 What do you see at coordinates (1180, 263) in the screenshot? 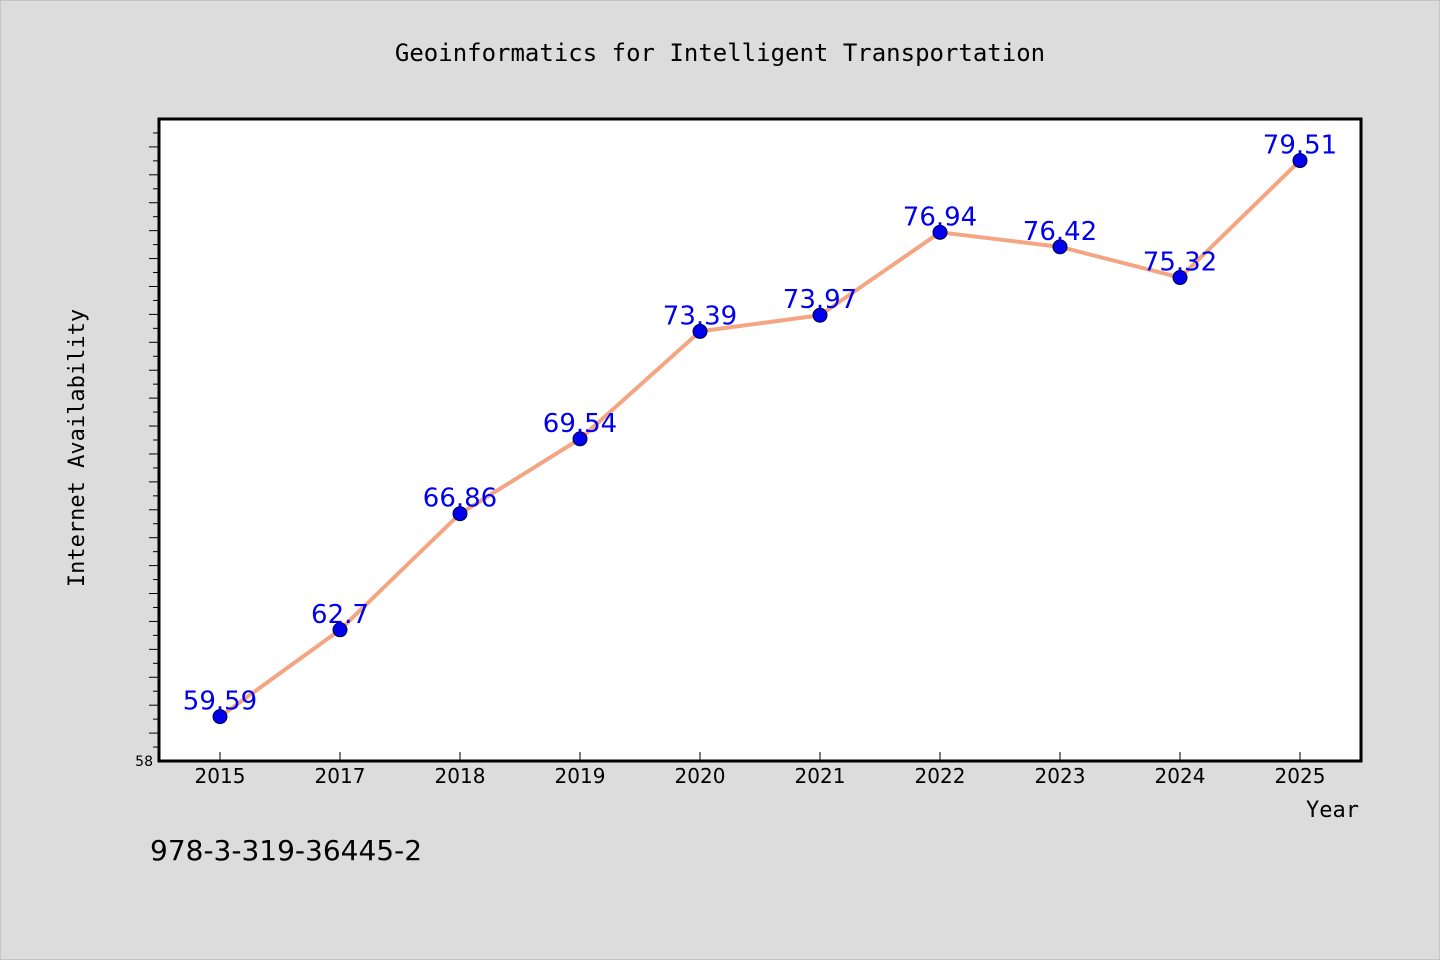
I see `data-label: 75.32` at bounding box center [1180, 263].